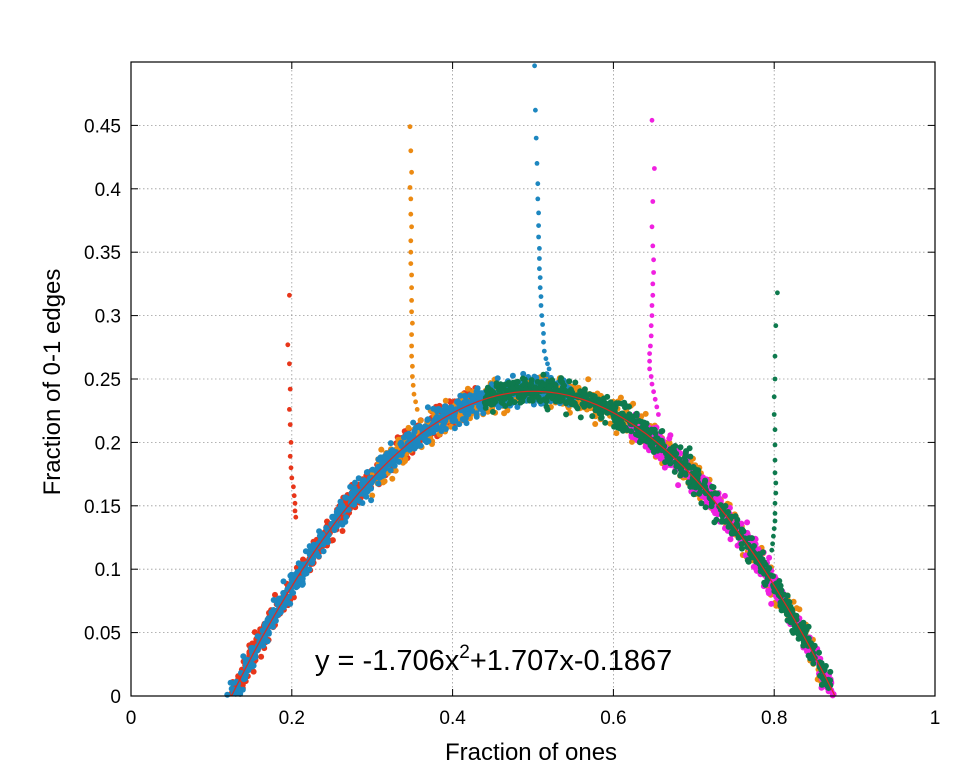 The width and height of the screenshot is (980, 784). Describe the element at coordinates (292, 718) in the screenshot. I see `x-tick-label: 0.2` at that location.